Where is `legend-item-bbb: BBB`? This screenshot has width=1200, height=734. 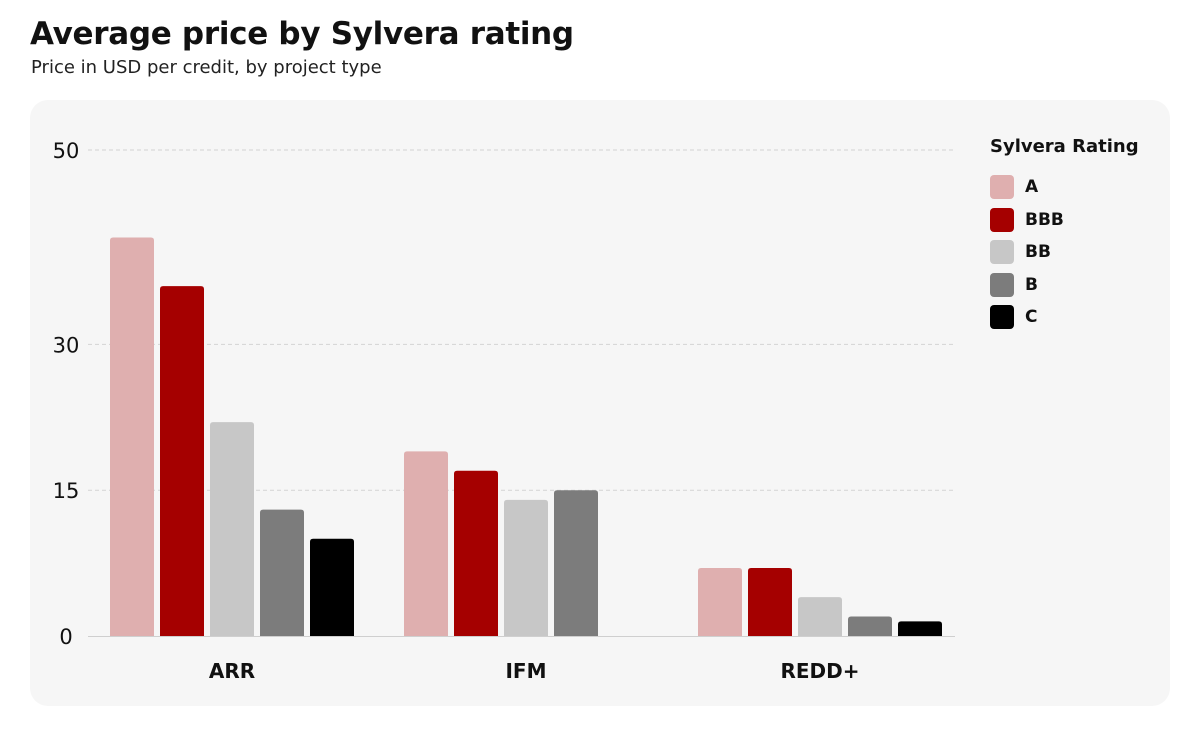 legend-item-bbb: BBB is located at coordinates (1064, 220).